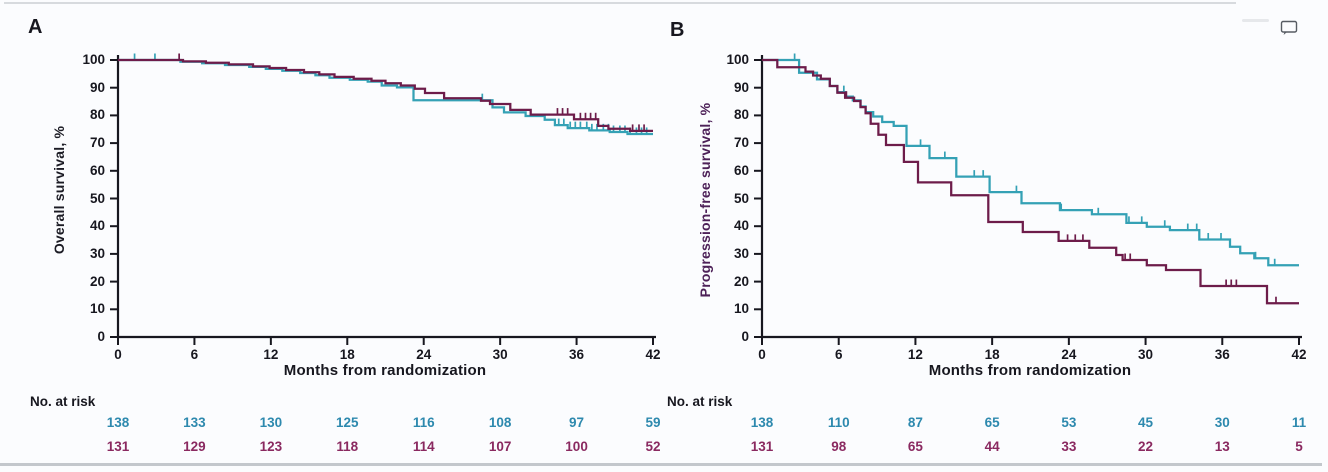 This screenshot has height=472, width=1328. Describe the element at coordinates (423, 422) in the screenshot. I see `risk-value: 116` at that location.